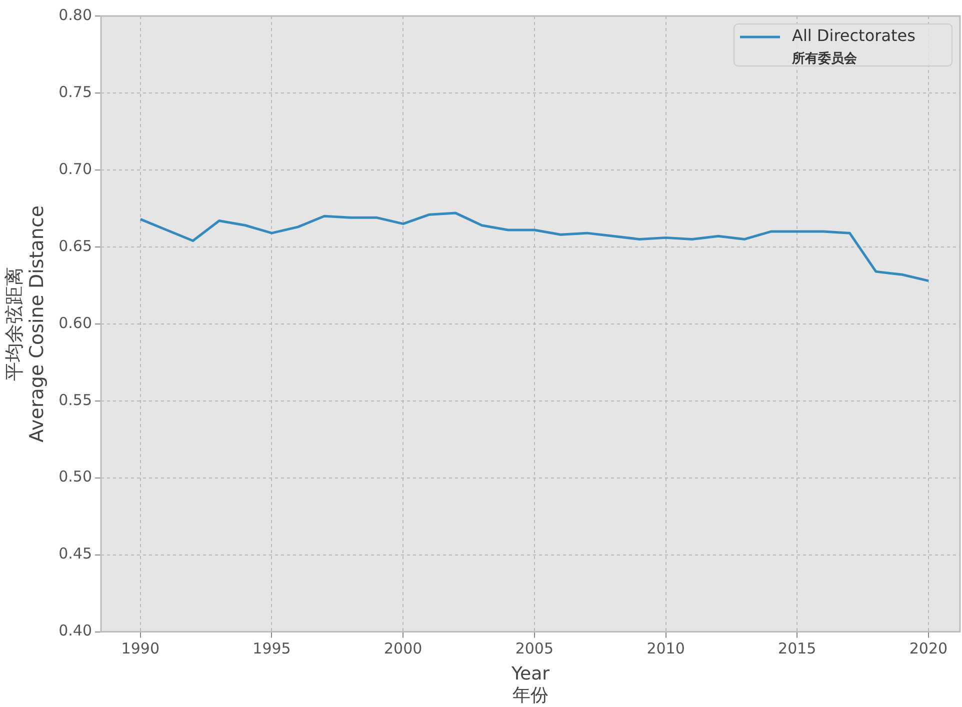 The height and width of the screenshot is (707, 962). I want to click on y-tick-label: 0.80, so click(75, 15).